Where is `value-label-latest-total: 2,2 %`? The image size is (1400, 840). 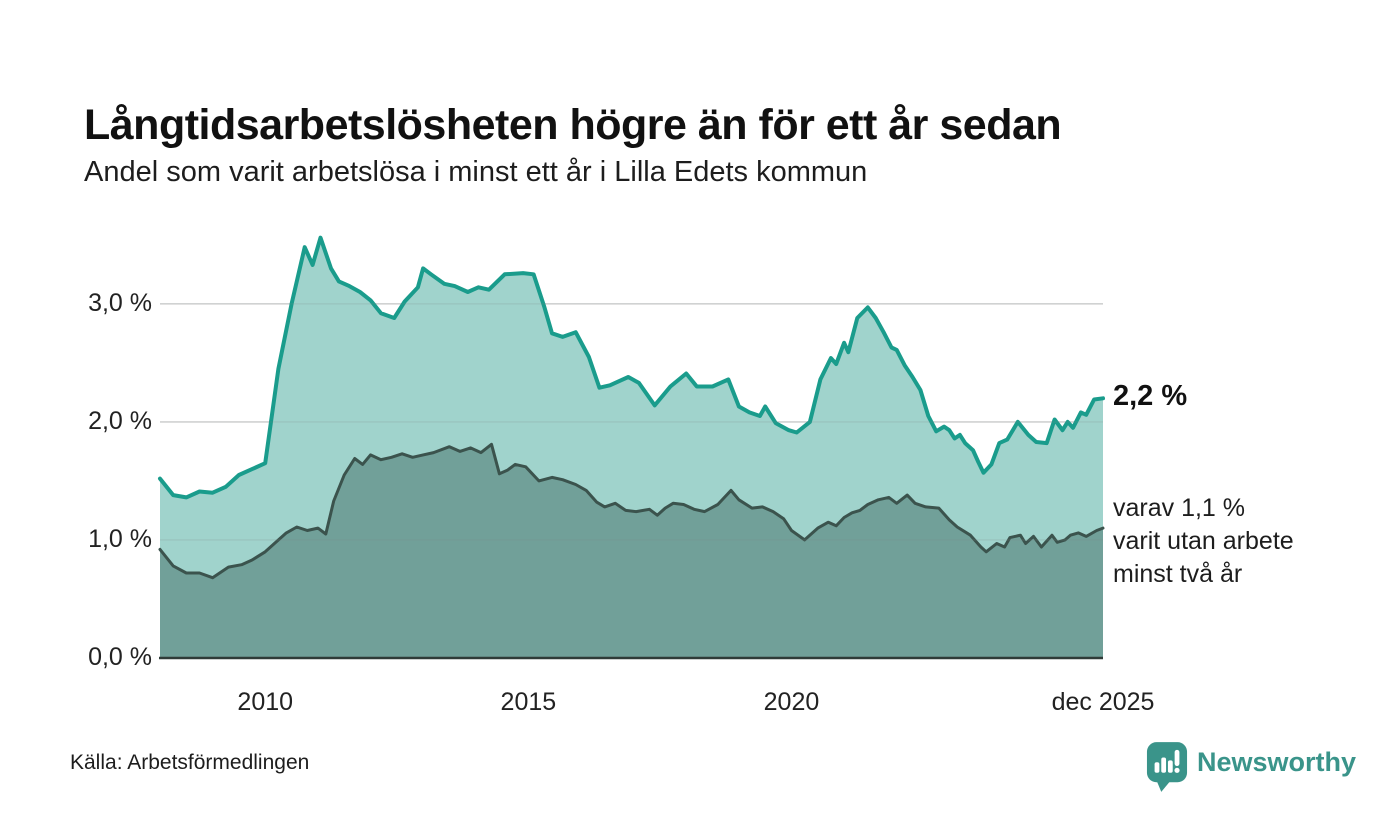
value-label-latest-total: 2,2 % is located at coordinates (1150, 396).